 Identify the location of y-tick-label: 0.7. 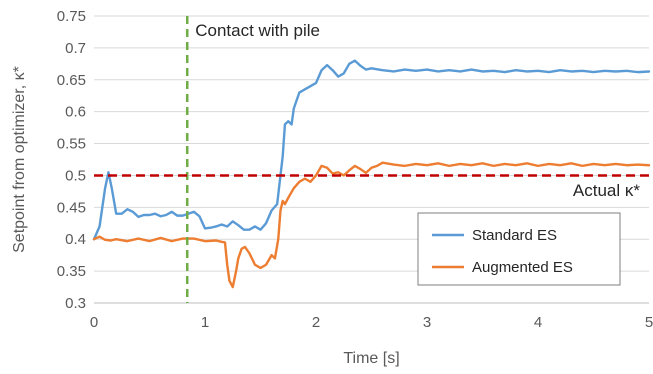
(75, 48).